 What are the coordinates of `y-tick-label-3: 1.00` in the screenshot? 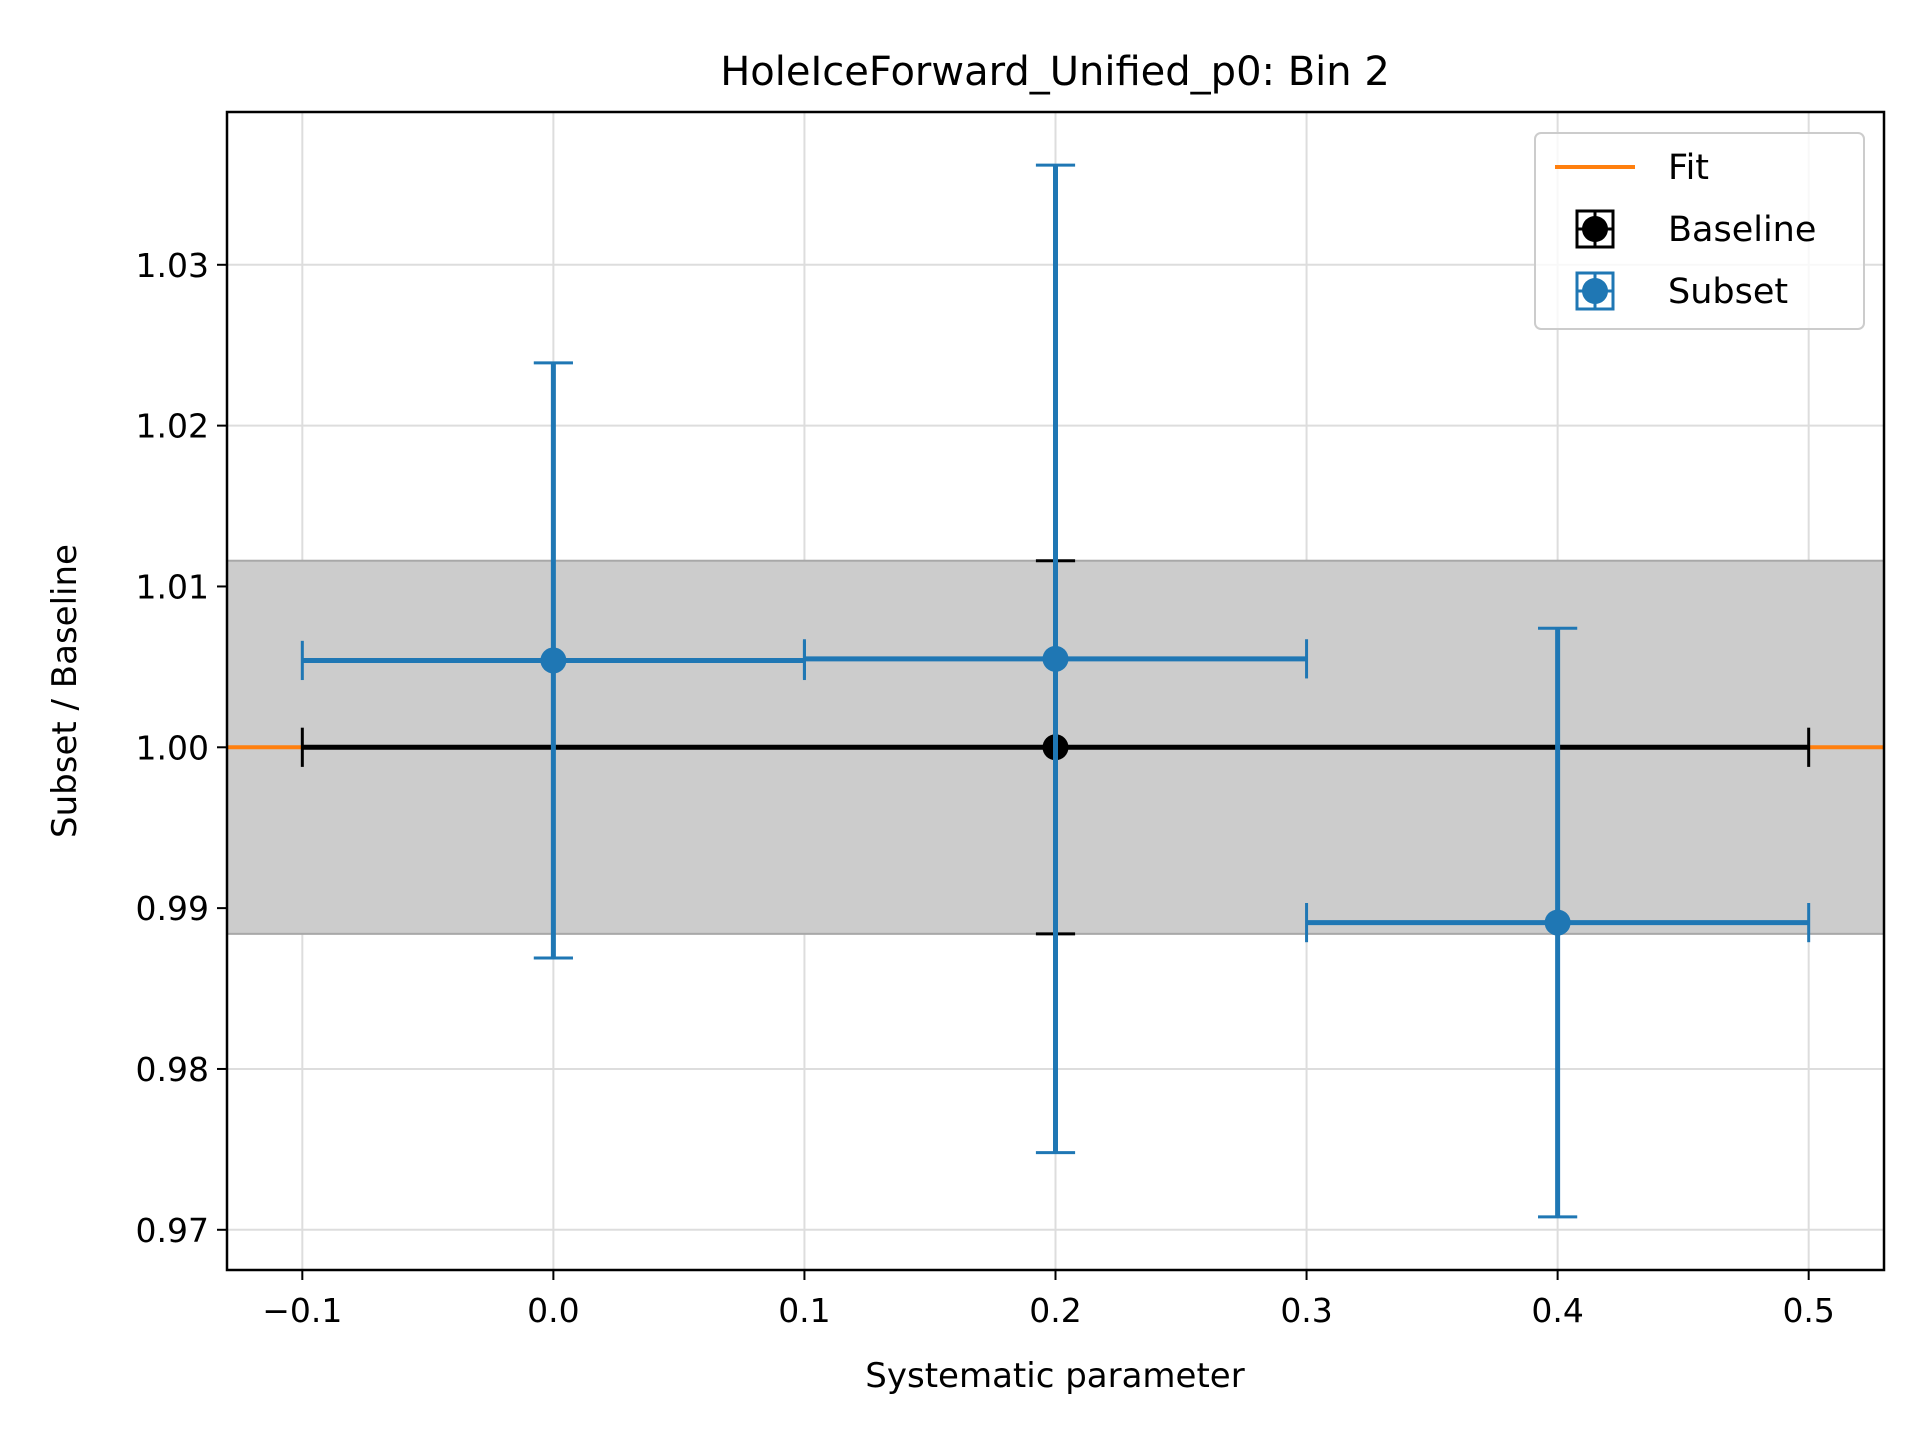 It's located at (172, 747).